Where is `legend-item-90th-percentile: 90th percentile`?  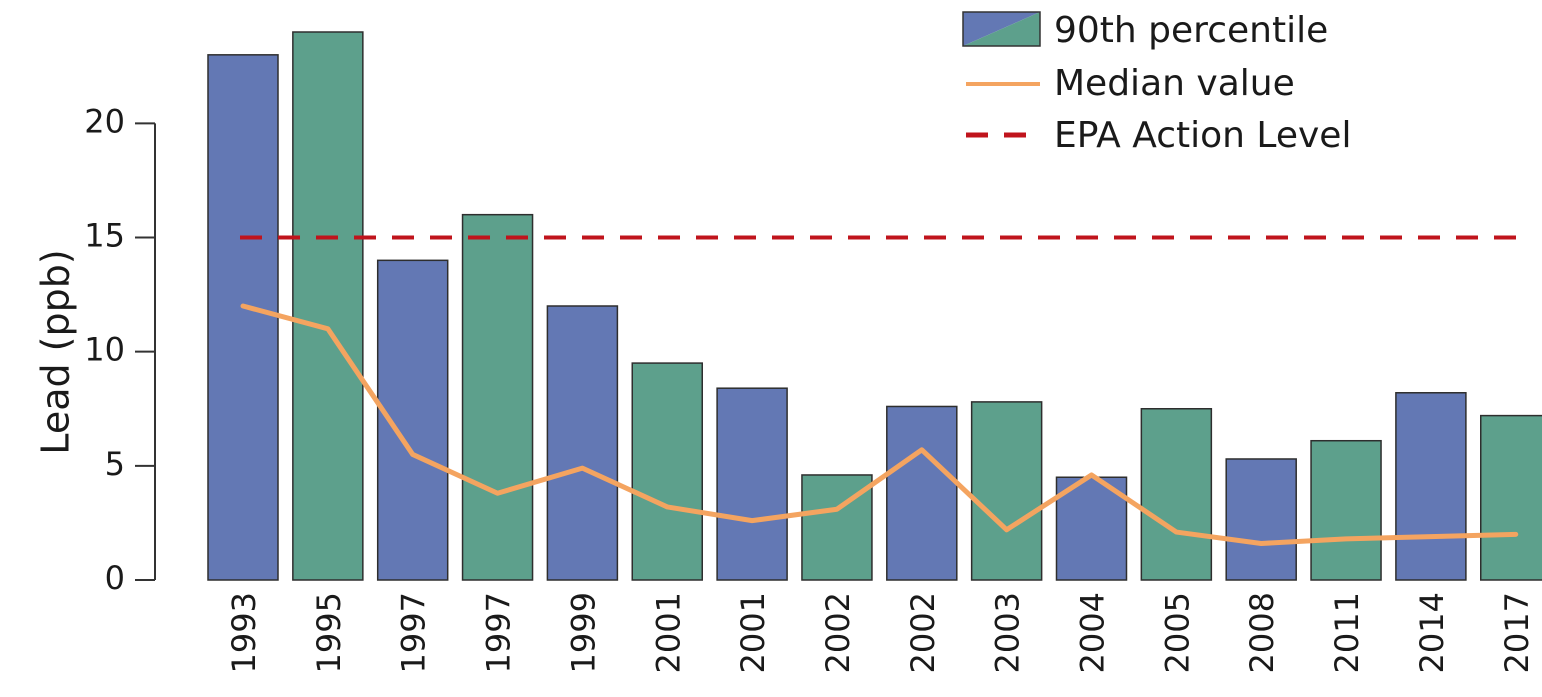 legend-item-90th-percentile: 90th percentile is located at coordinates (1145, 30).